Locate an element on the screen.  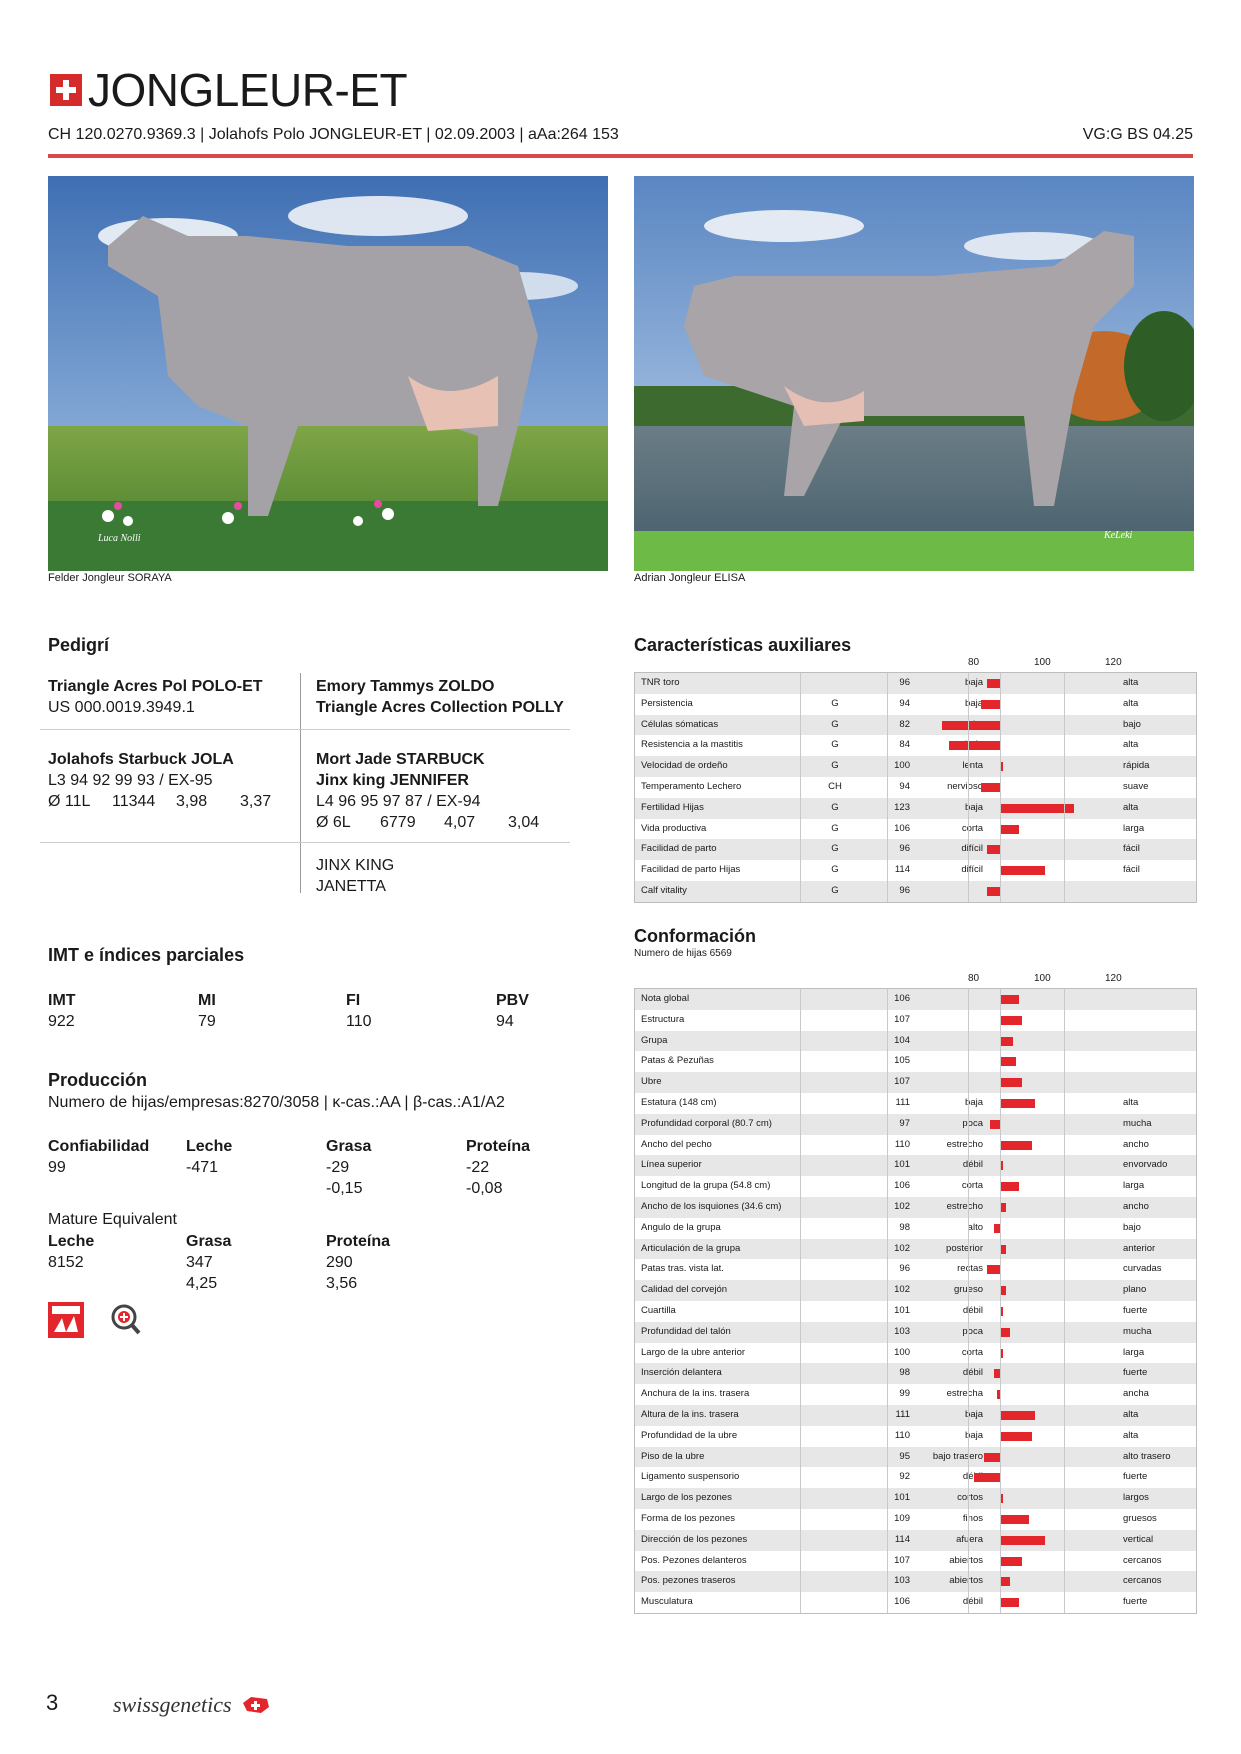
aux-row: Fertilidad Hijas G 123 baja alta is located at coordinates (915, 808).